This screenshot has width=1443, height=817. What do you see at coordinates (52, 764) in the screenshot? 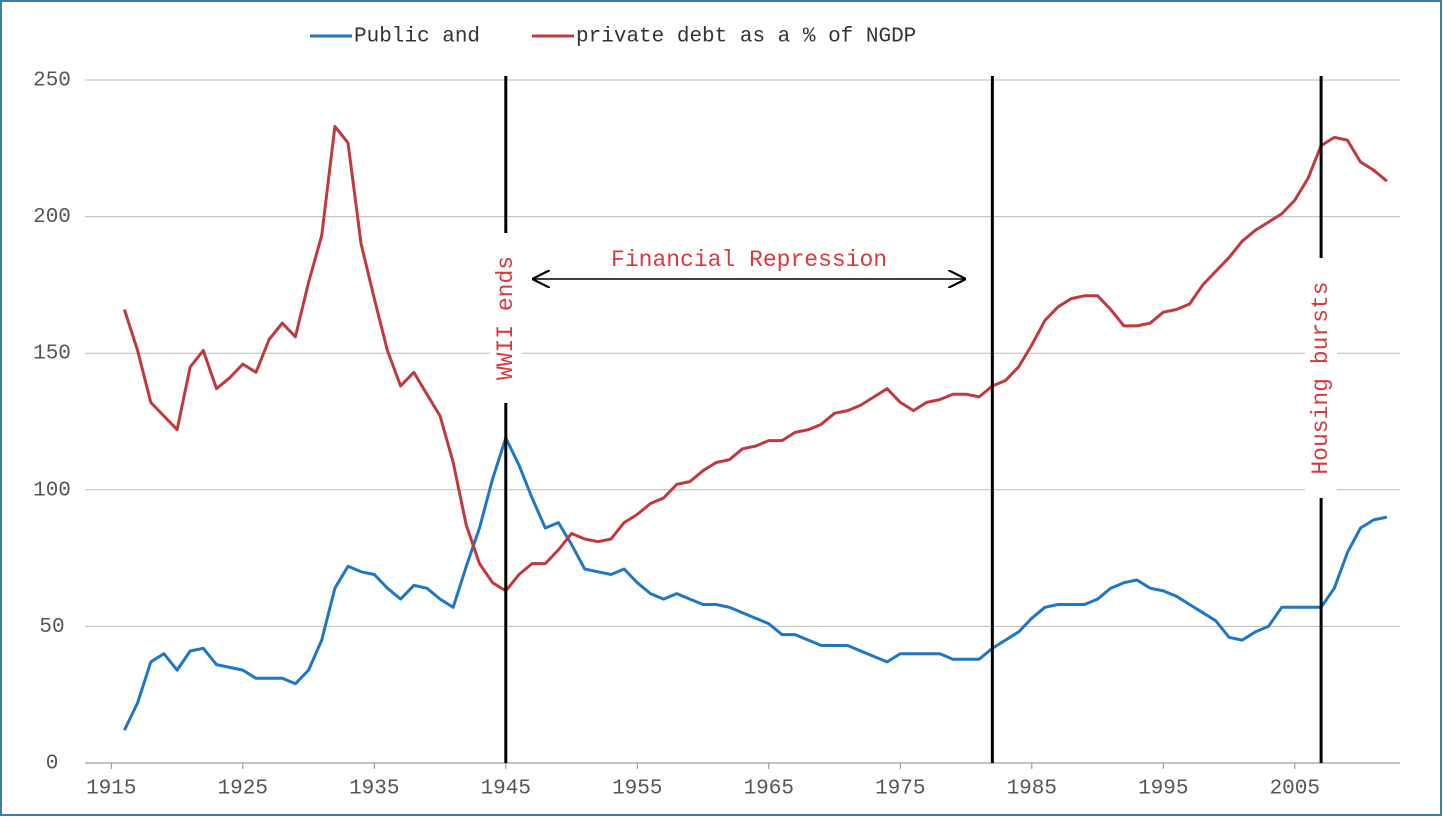
I see `y-tick-label: 0` at bounding box center [52, 764].